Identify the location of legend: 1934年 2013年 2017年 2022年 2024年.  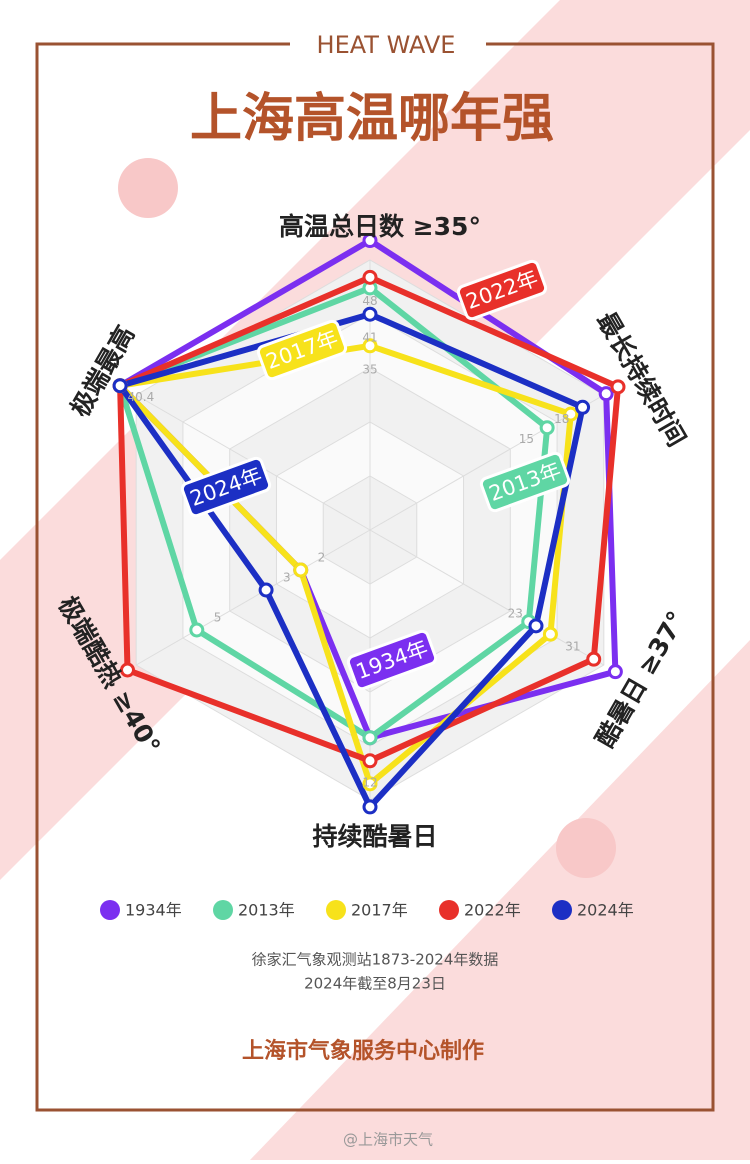
(367, 910).